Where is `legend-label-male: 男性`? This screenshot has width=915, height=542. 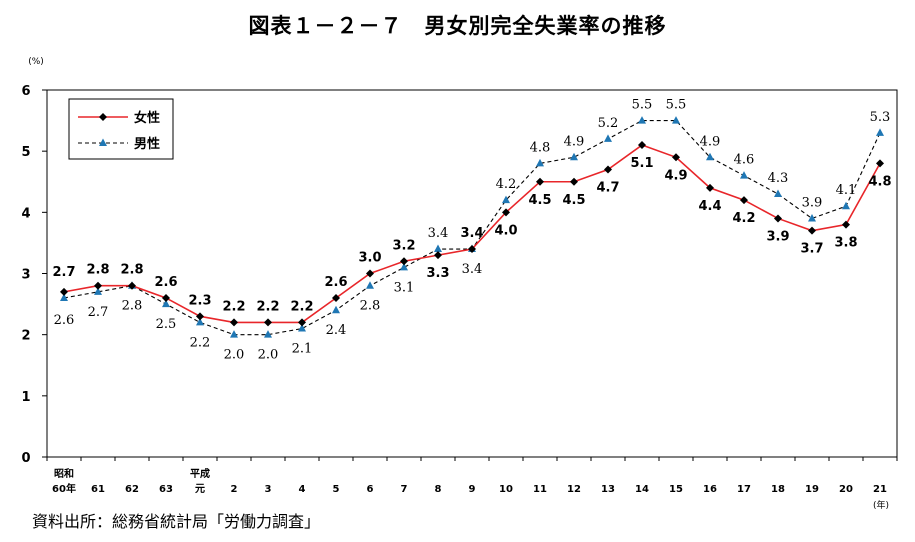
legend-label-male: 男性 is located at coordinates (147, 144).